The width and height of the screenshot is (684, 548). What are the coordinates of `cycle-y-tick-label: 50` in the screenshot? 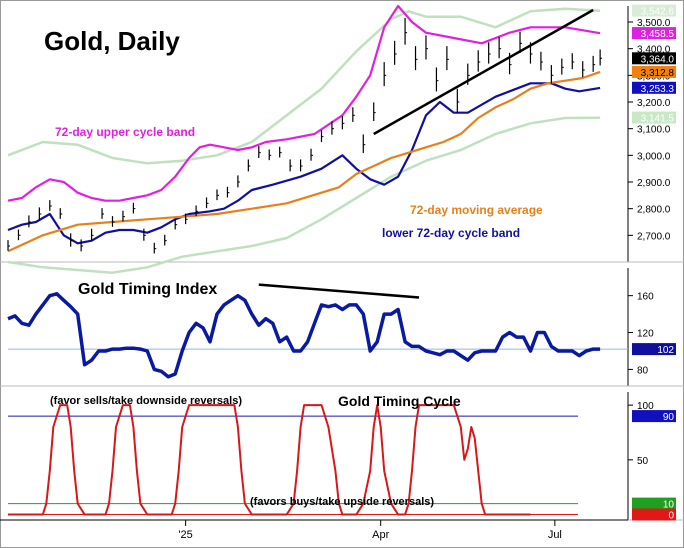 It's located at (643, 461).